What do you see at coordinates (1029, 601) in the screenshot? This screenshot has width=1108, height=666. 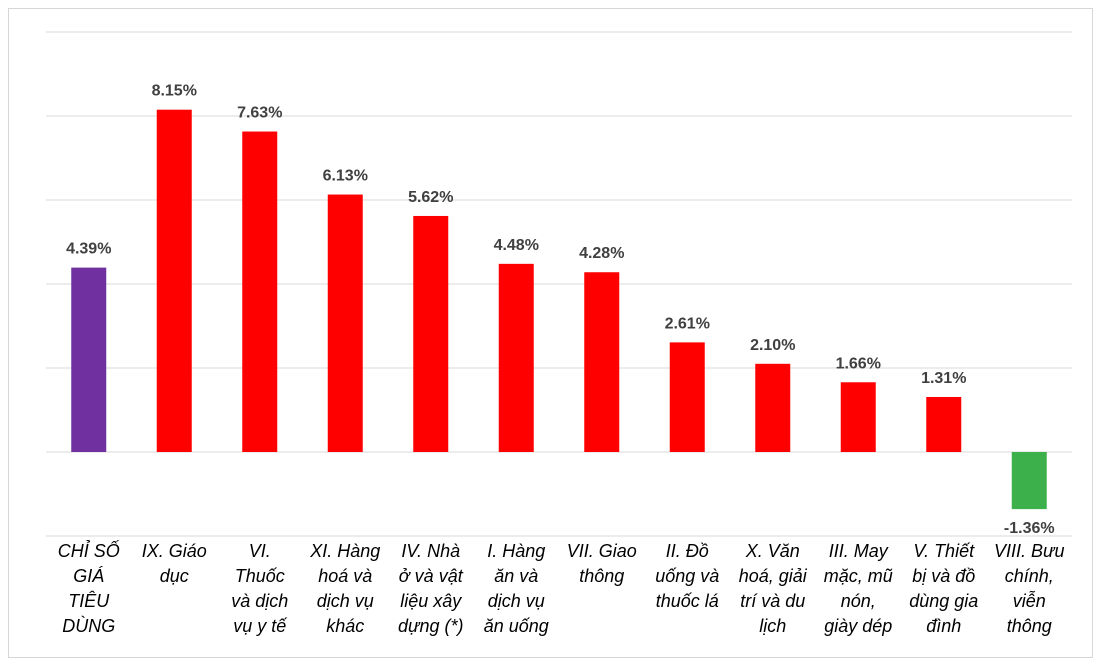 I see `category-label-line: viễn` at bounding box center [1029, 601].